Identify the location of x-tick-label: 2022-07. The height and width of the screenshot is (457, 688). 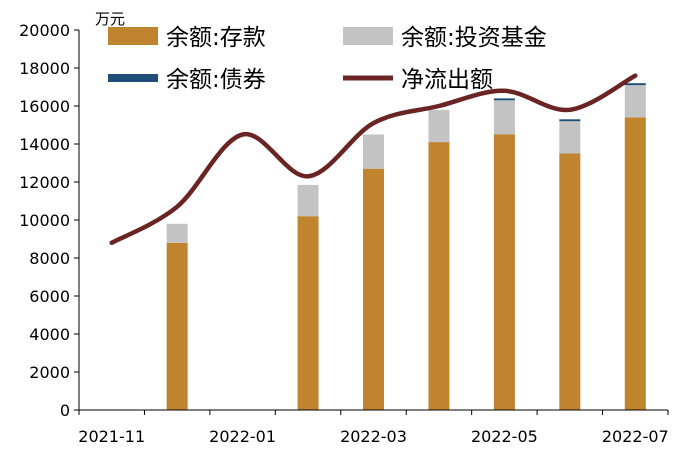
(635, 436).